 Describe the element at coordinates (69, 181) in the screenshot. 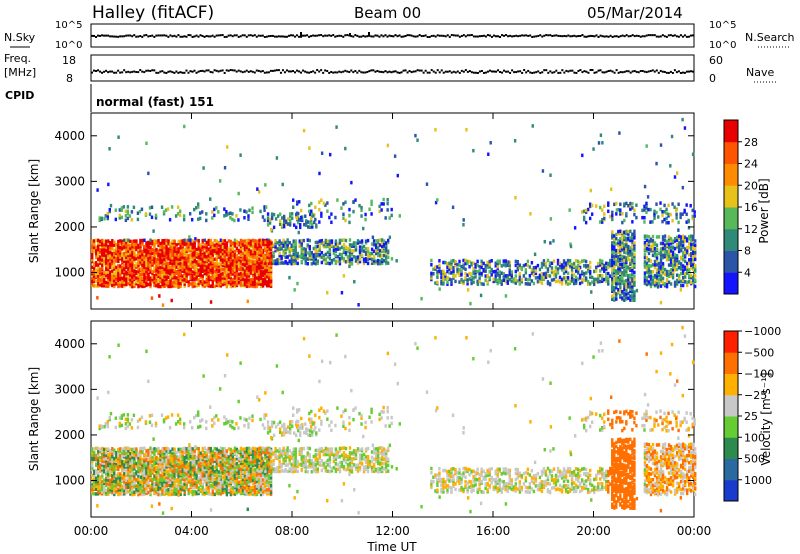

I see `power-y-tick-label: 3000` at that location.